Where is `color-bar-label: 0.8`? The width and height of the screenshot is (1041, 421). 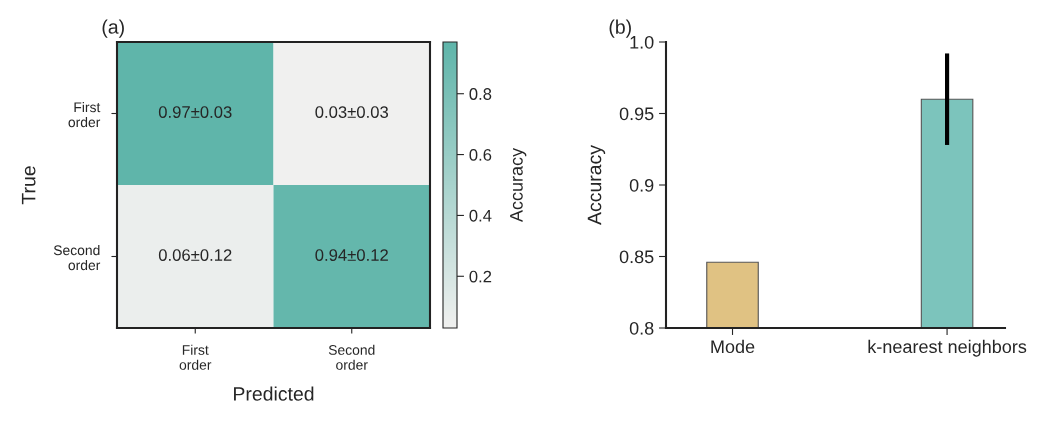 color-bar-label: 0.8 is located at coordinates (480, 94).